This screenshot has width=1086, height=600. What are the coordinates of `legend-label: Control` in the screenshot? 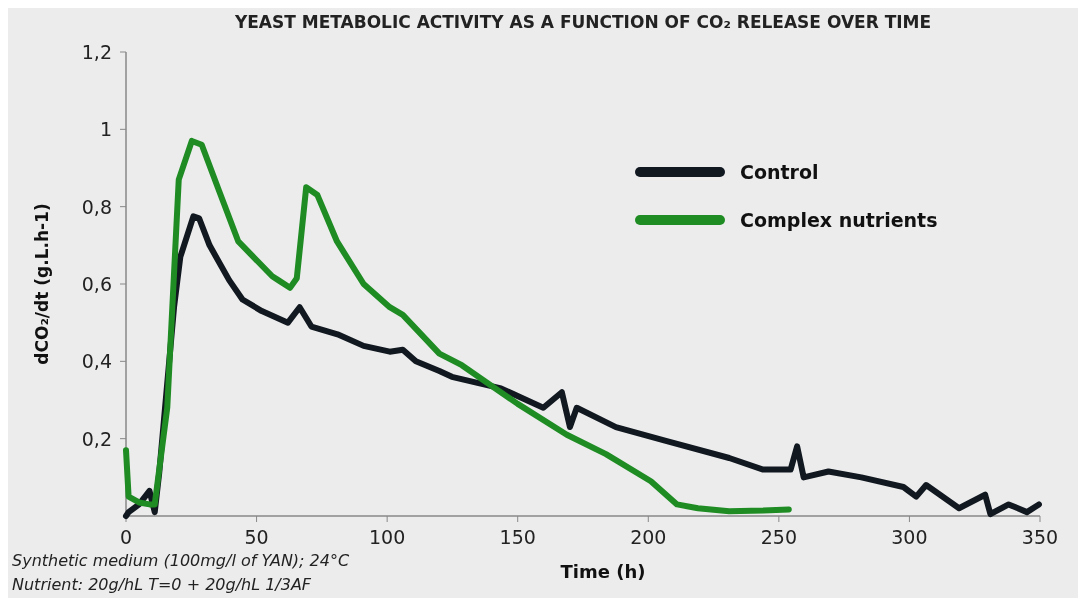 It's located at (779, 172).